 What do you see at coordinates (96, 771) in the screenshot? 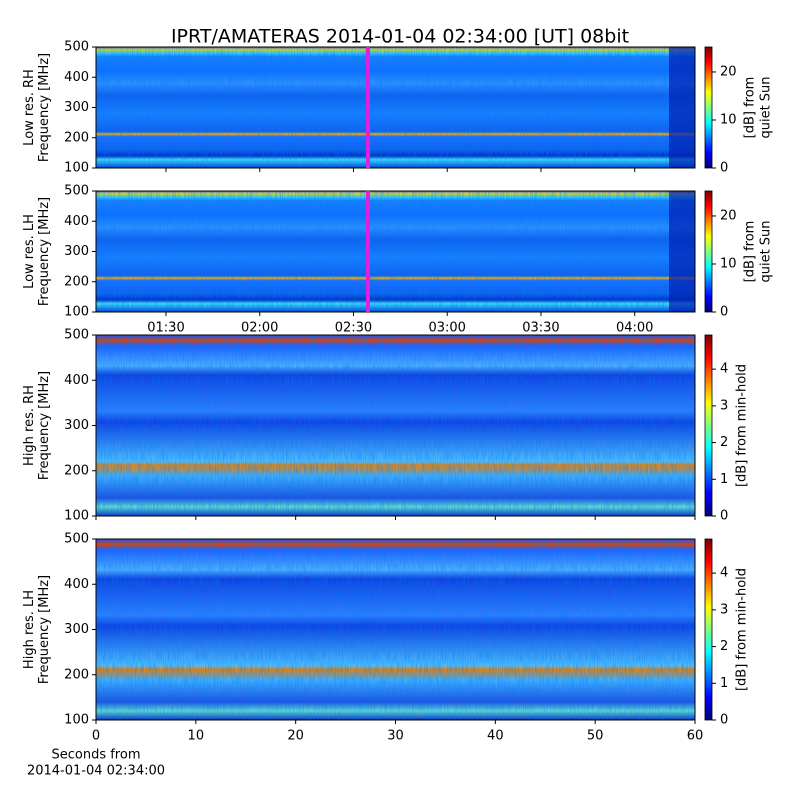
I see `x-axis-label: 2014-01-04 02:34:00` at bounding box center [96, 771].